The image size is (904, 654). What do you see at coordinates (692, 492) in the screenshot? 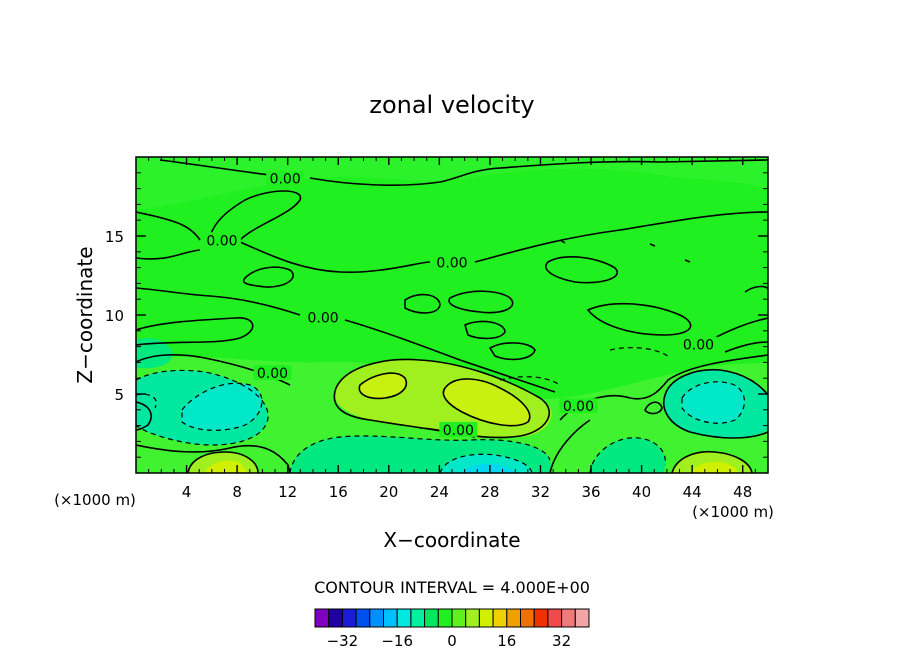
I see `x-tick-label: 44` at bounding box center [692, 492].